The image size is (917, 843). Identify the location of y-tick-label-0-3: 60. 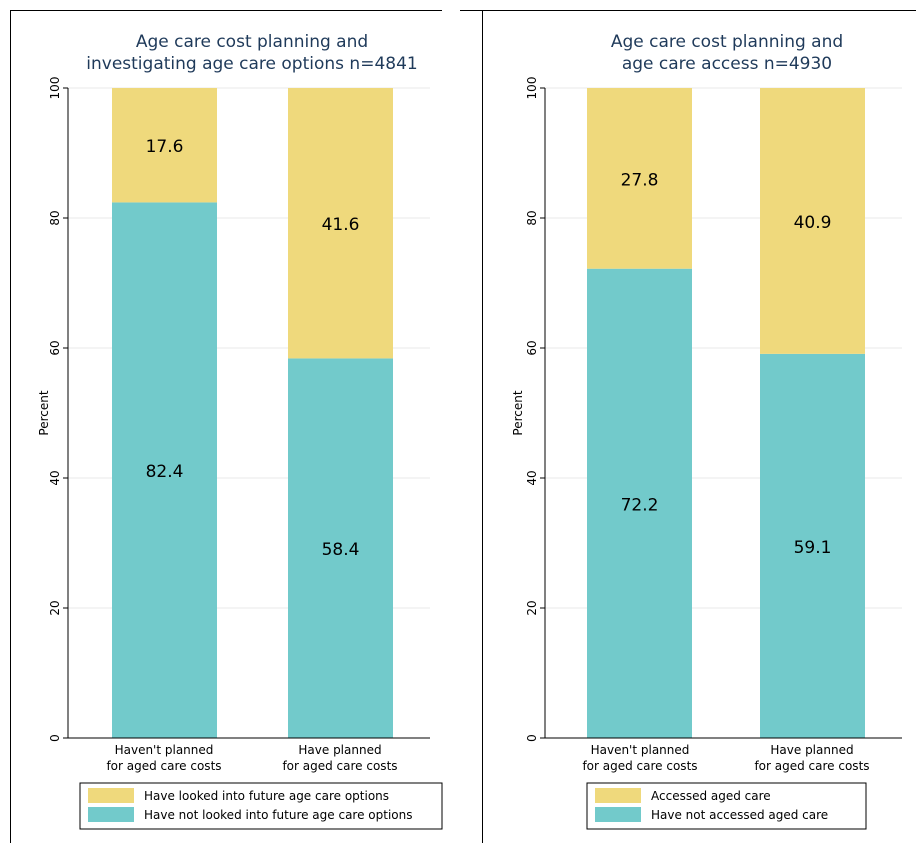
(55, 347).